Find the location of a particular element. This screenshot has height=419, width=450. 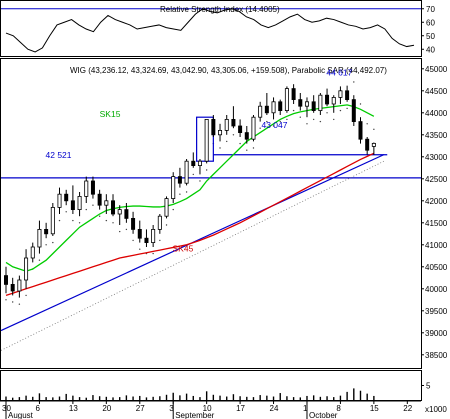

rsi-title: Relative Strength Index (14.4005) is located at coordinates (220, 9).